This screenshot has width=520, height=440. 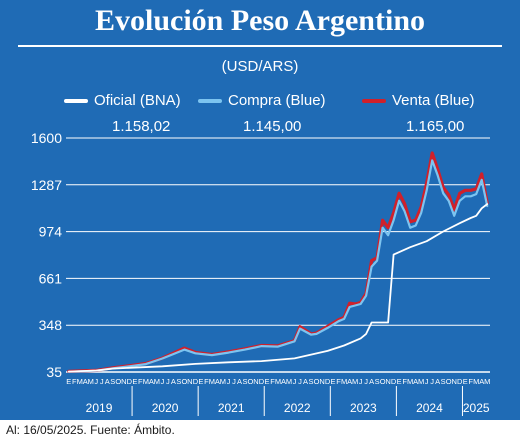 What do you see at coordinates (90, 430) in the screenshot?
I see `footnote: Al: 16/05/2025. Fuente: Ámbito.` at bounding box center [90, 430].